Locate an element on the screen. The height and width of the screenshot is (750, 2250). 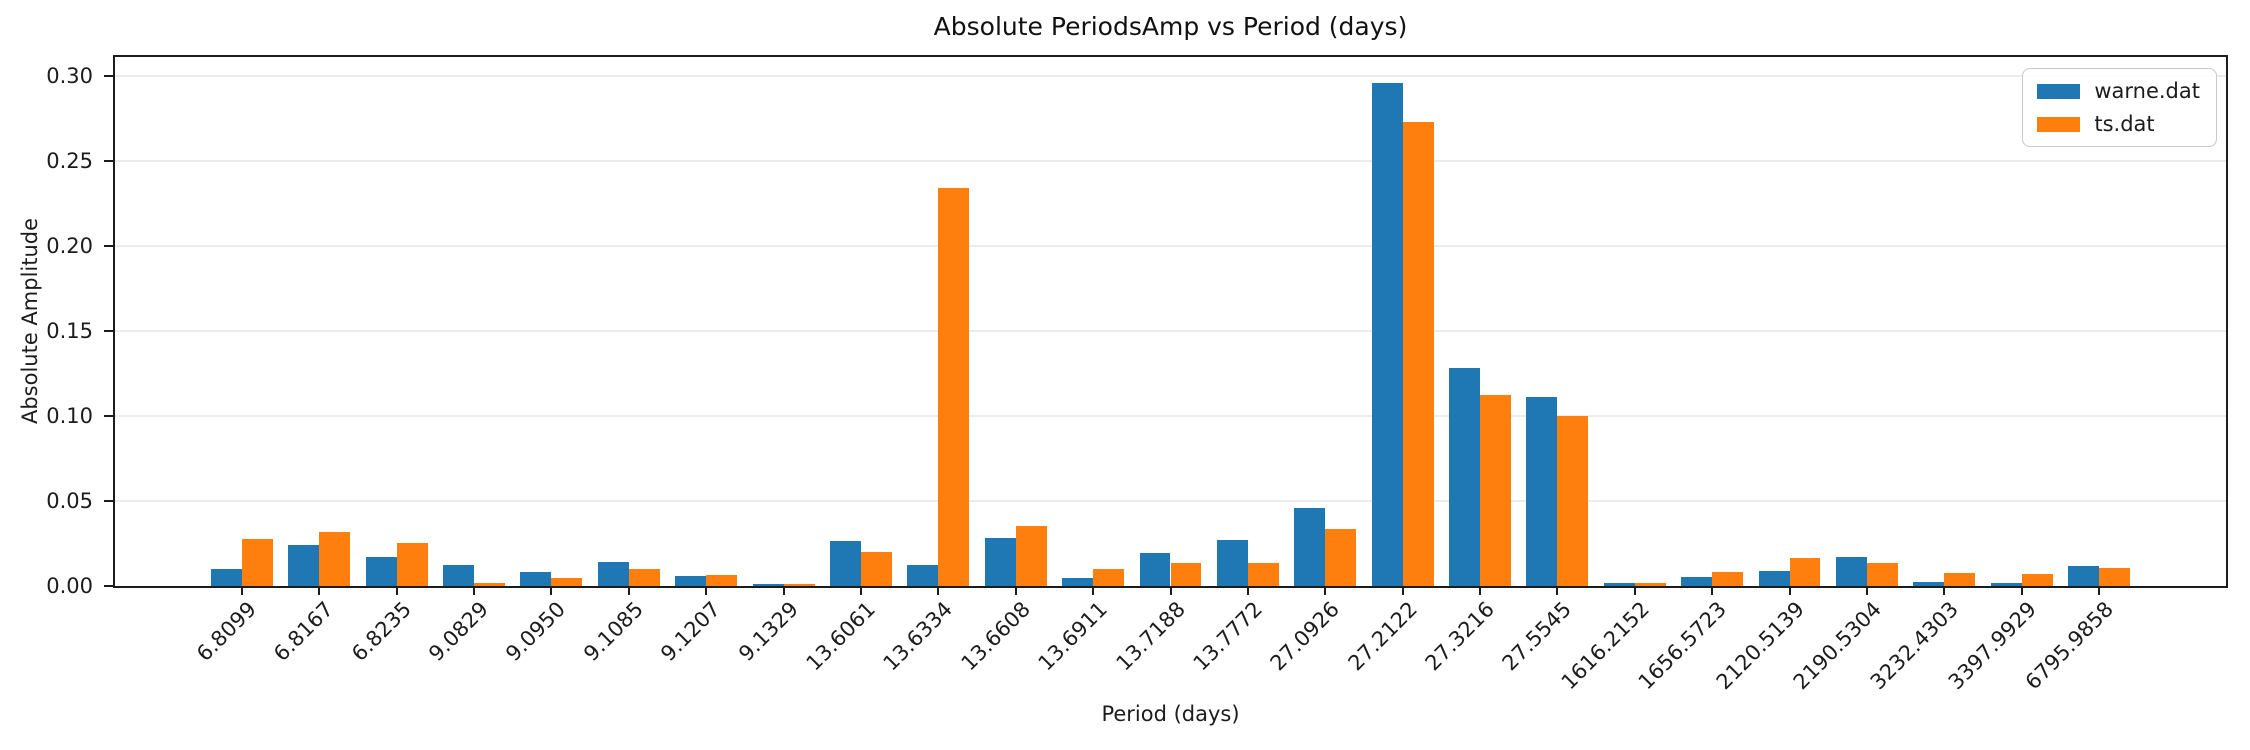
yticklabel: 0.00 is located at coordinates (69, 586).